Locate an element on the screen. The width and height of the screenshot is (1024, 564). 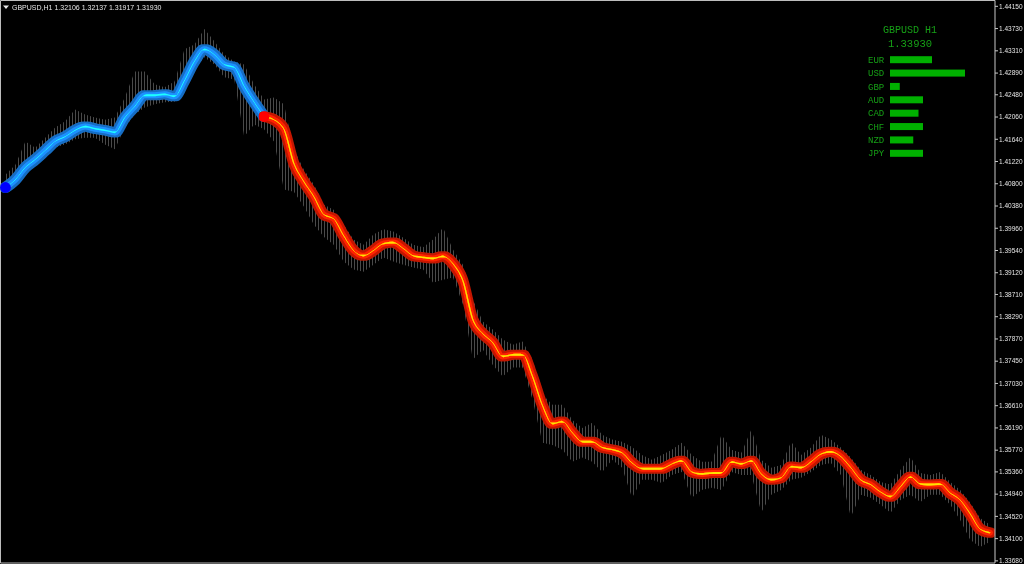
y-tick-label: USD is located at coordinates (876, 74).